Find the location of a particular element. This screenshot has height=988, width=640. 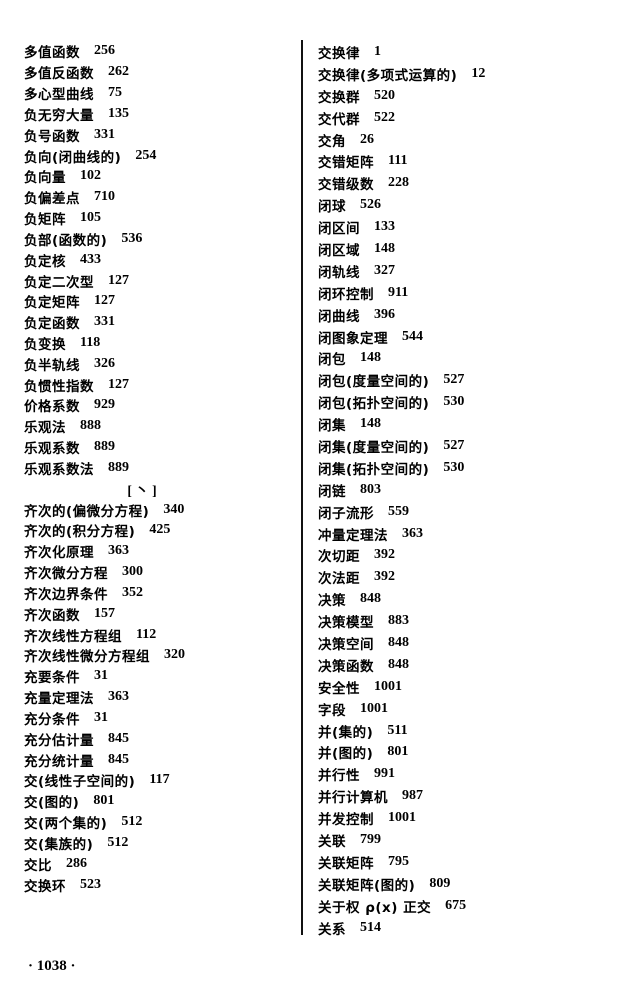

index-entry: 负定矩阵 127 is located at coordinates (162, 301).